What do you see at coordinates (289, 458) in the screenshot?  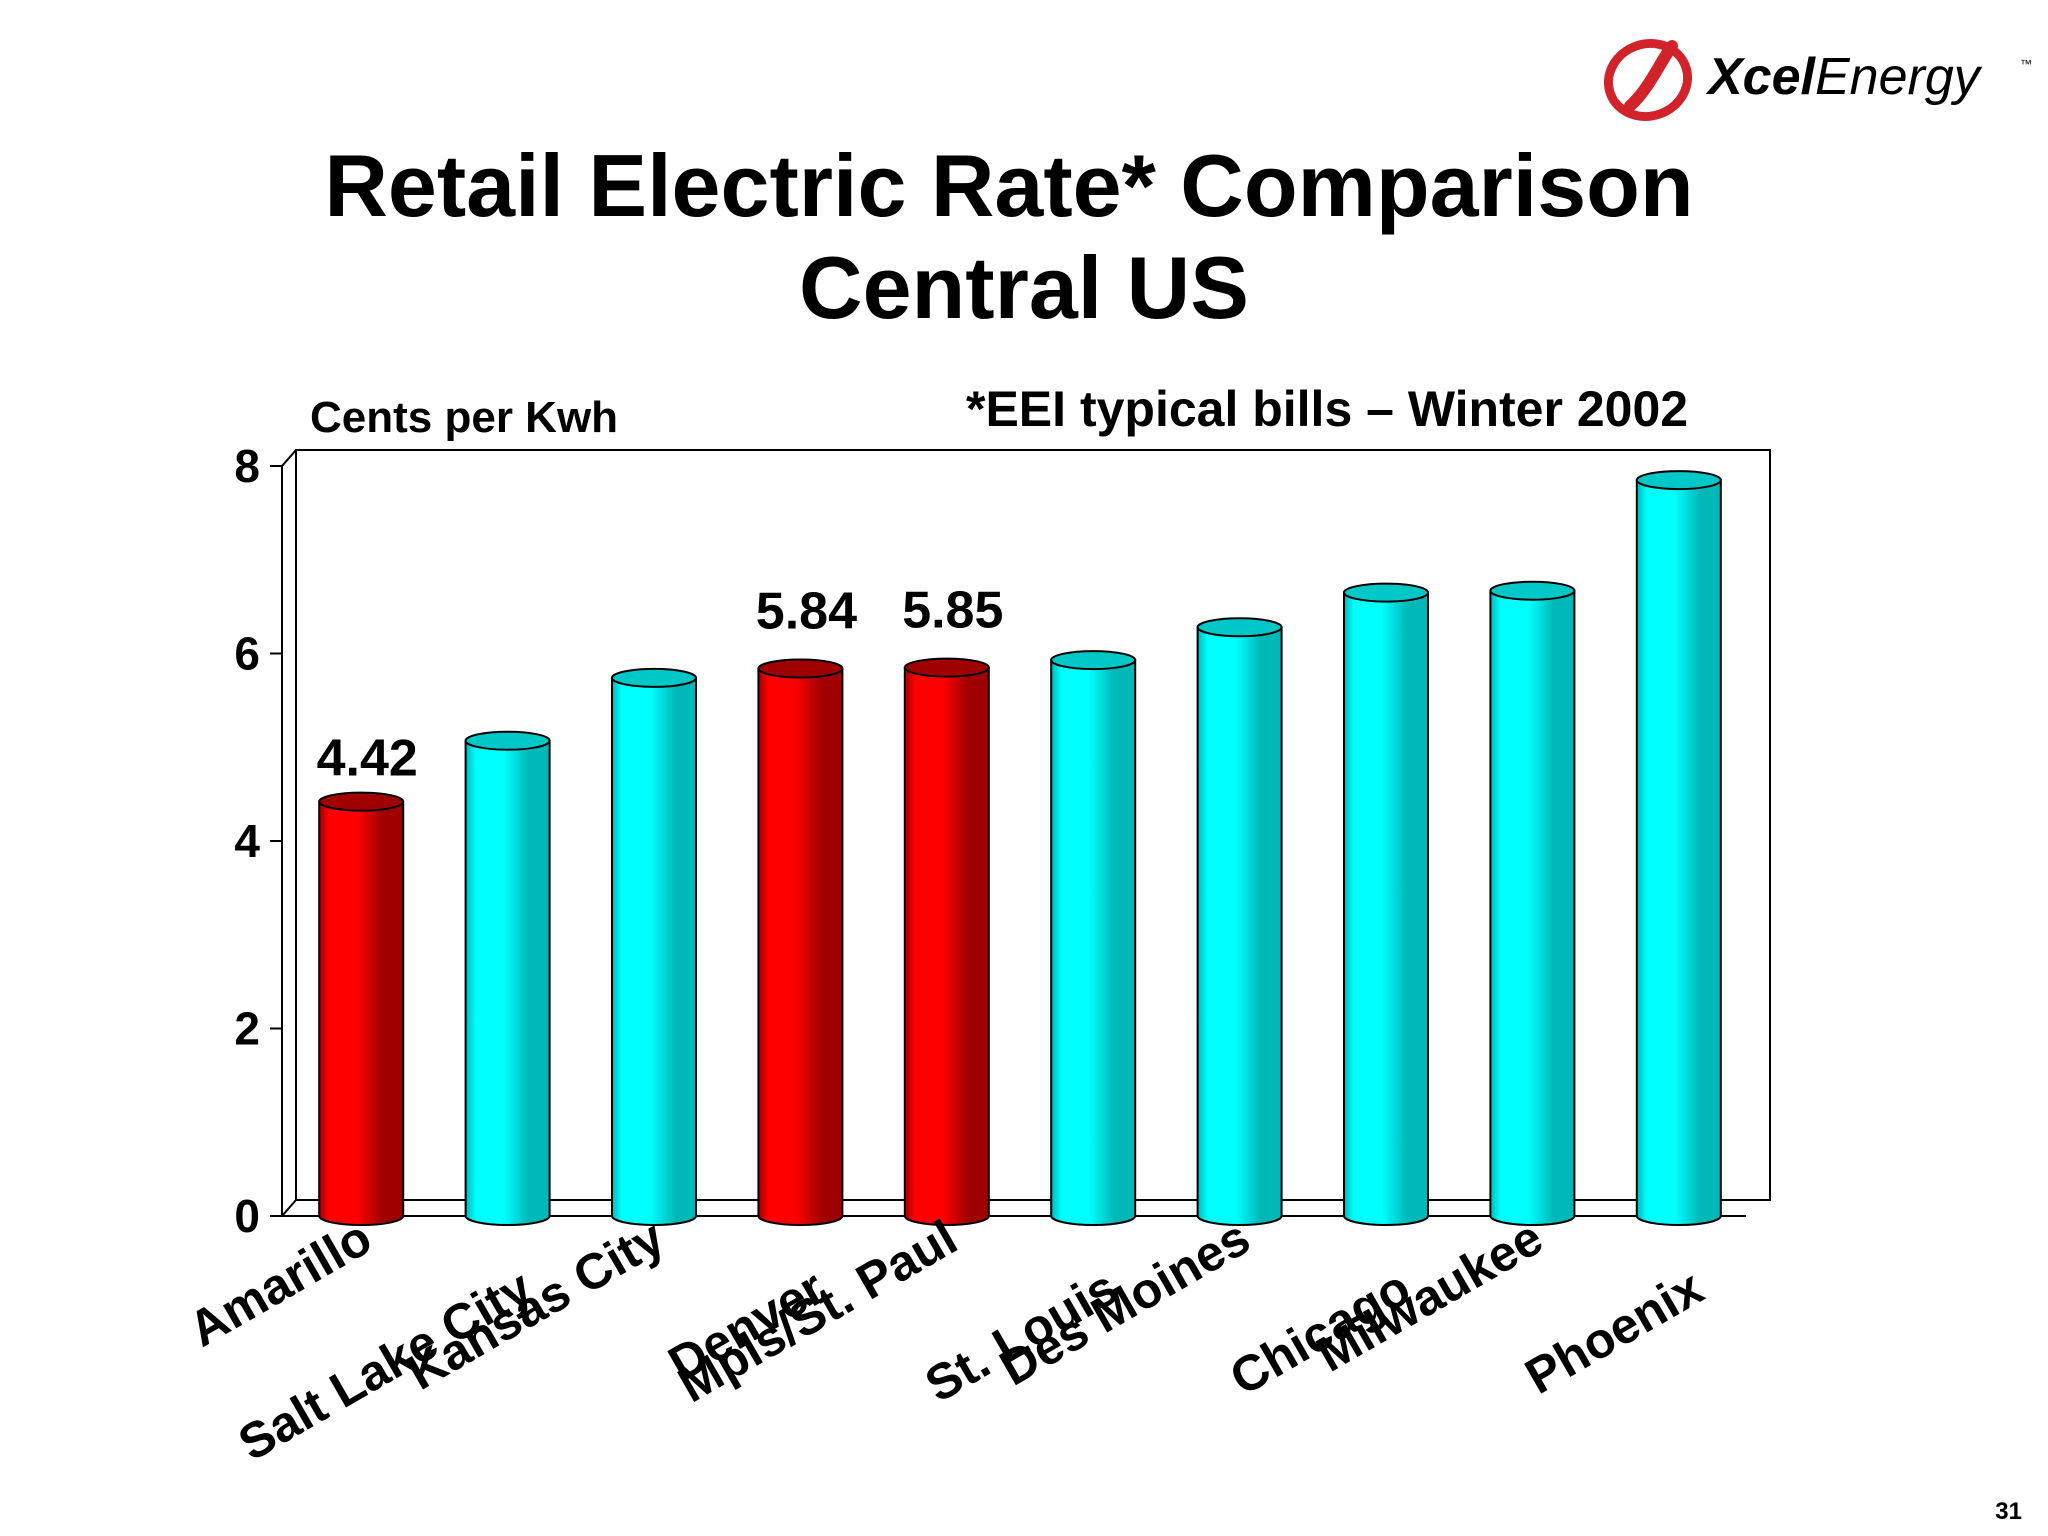 I see `wall-top-edge-line` at bounding box center [289, 458].